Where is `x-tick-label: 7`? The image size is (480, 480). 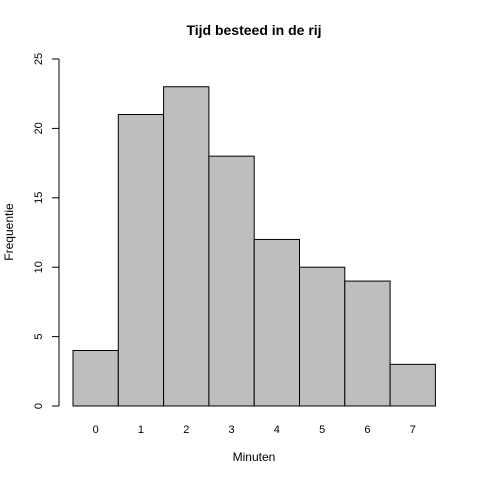
x-tick-label: 7 is located at coordinates (413, 430).